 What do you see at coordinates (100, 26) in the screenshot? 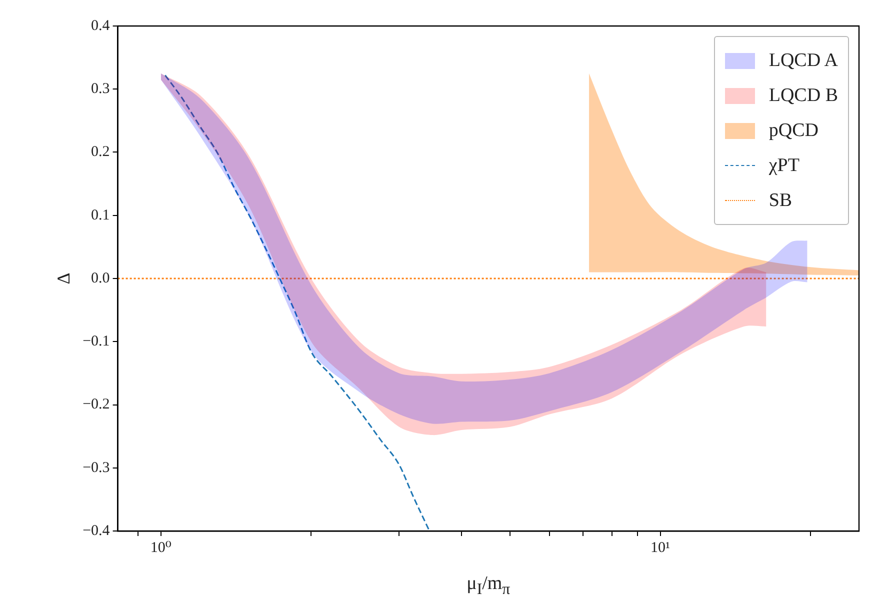
I see `y-tick-label: 0.4` at bounding box center [100, 26].